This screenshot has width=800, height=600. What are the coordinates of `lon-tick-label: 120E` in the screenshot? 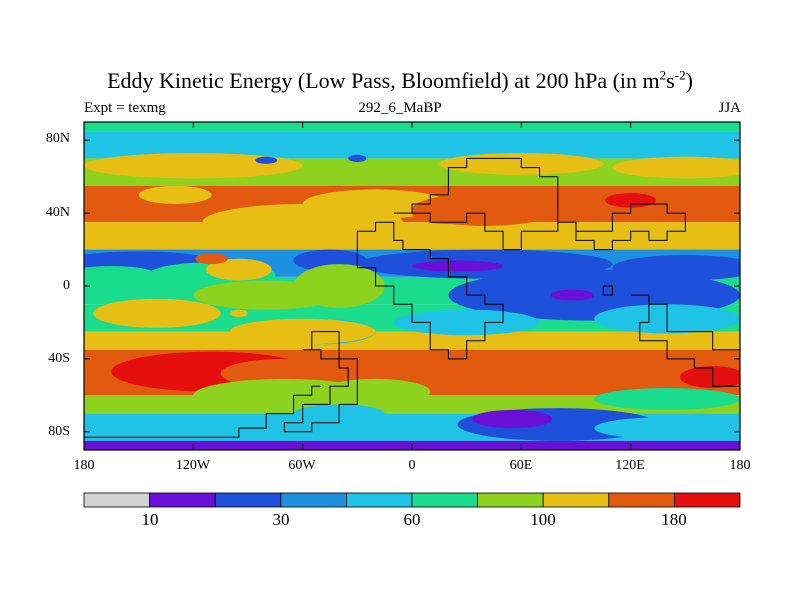 It's located at (630, 465).